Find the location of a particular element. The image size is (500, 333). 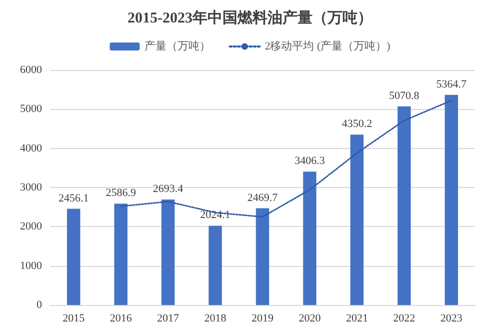

data-label: 5364.7 is located at coordinates (452, 84).